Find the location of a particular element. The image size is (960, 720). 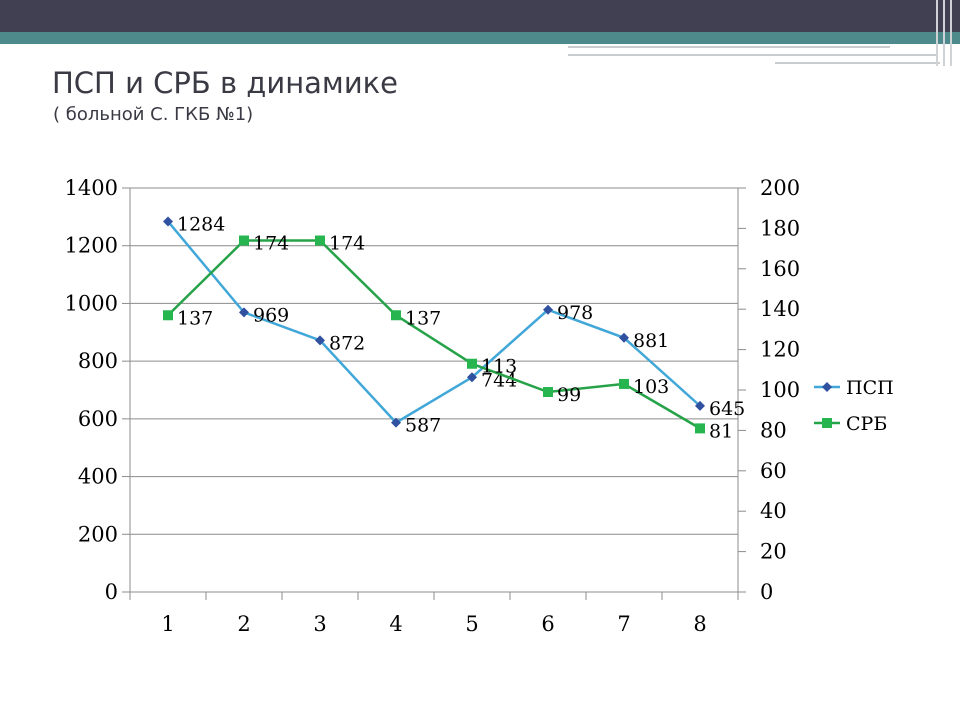

data-label-srb: 103 is located at coordinates (651, 387).